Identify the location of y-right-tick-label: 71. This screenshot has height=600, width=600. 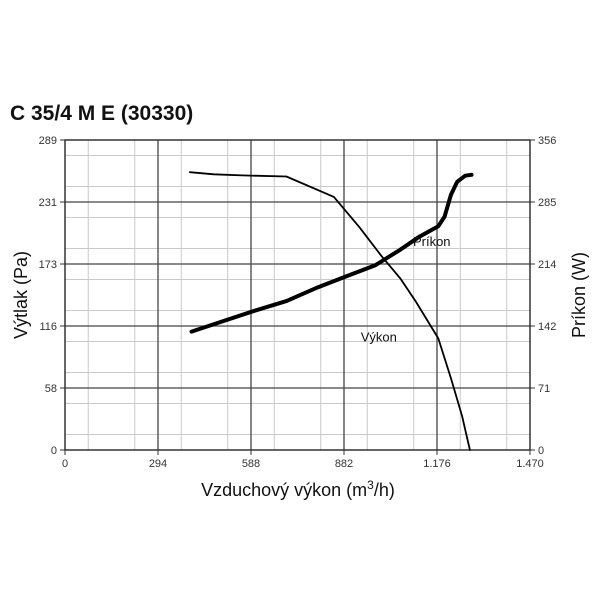
(544, 389).